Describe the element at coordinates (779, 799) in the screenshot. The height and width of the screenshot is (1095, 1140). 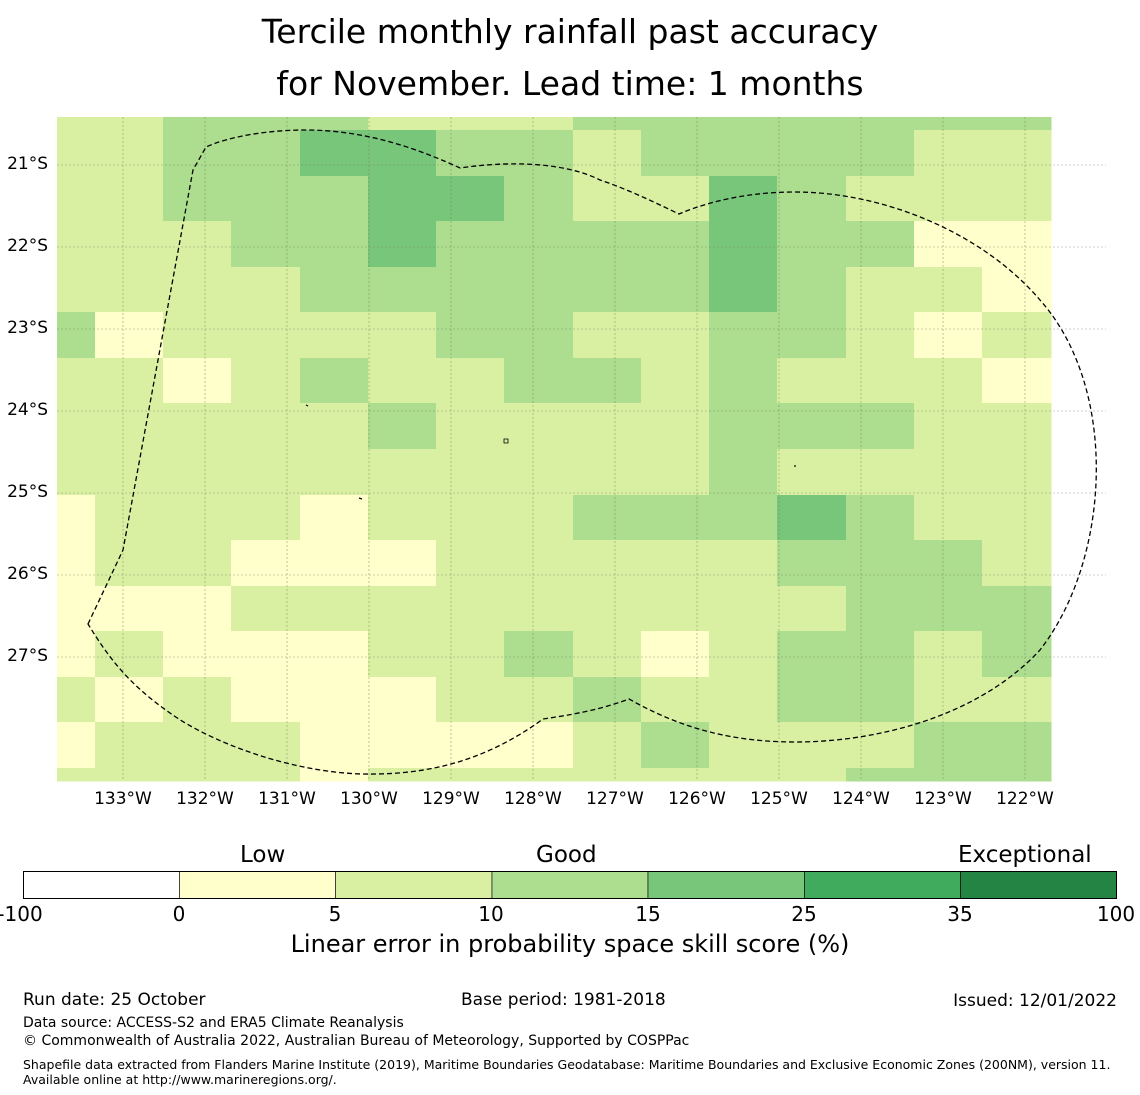
I see `lon-label: 125°W` at that location.